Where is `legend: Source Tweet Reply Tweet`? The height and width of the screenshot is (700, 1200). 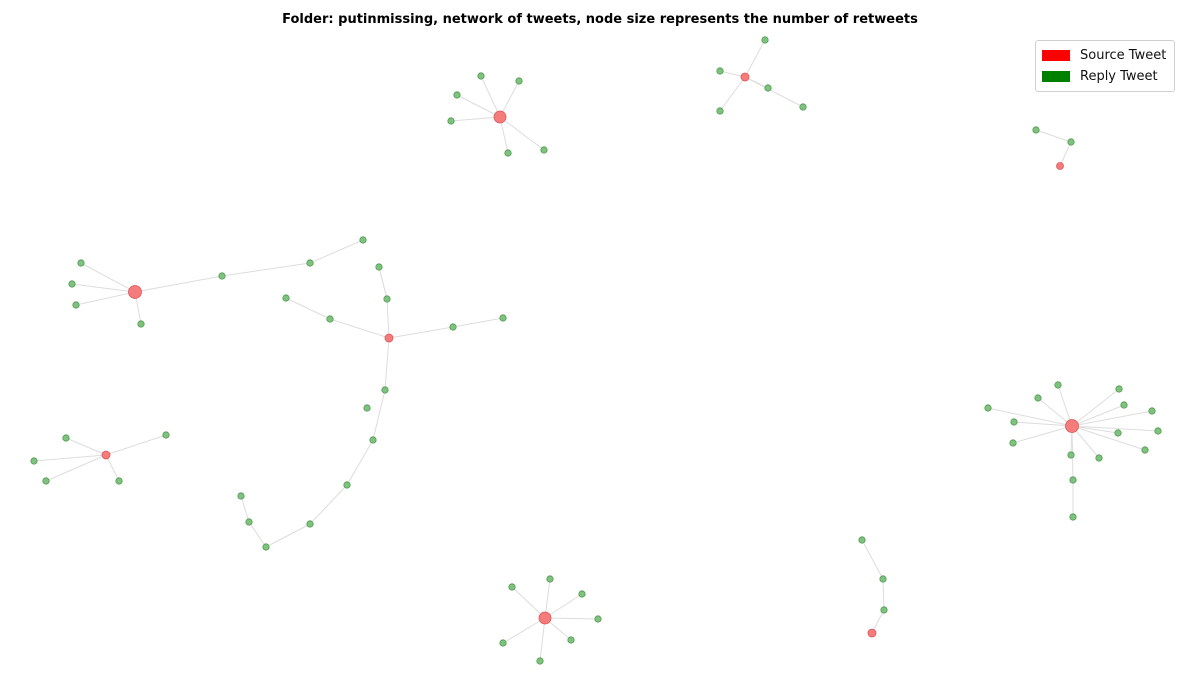
legend: Source Tweet Reply Tweet is located at coordinates (1105, 66).